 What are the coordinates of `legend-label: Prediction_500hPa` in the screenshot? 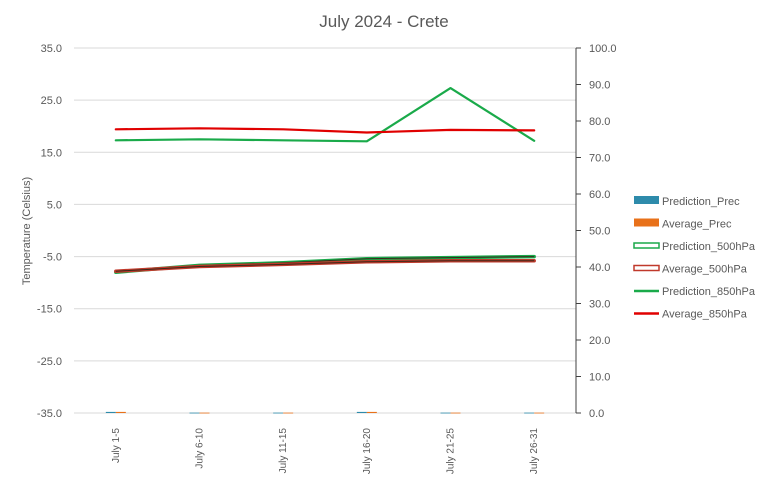 It's located at (709, 247).